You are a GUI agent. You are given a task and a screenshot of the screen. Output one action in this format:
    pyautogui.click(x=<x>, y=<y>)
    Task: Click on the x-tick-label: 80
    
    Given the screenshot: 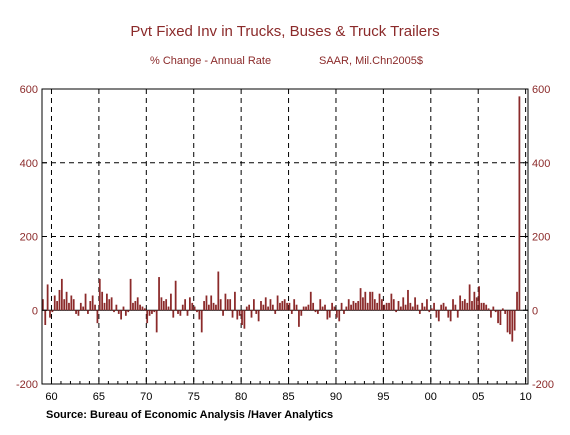 What is the action you would take?
    pyautogui.click(x=241, y=397)
    